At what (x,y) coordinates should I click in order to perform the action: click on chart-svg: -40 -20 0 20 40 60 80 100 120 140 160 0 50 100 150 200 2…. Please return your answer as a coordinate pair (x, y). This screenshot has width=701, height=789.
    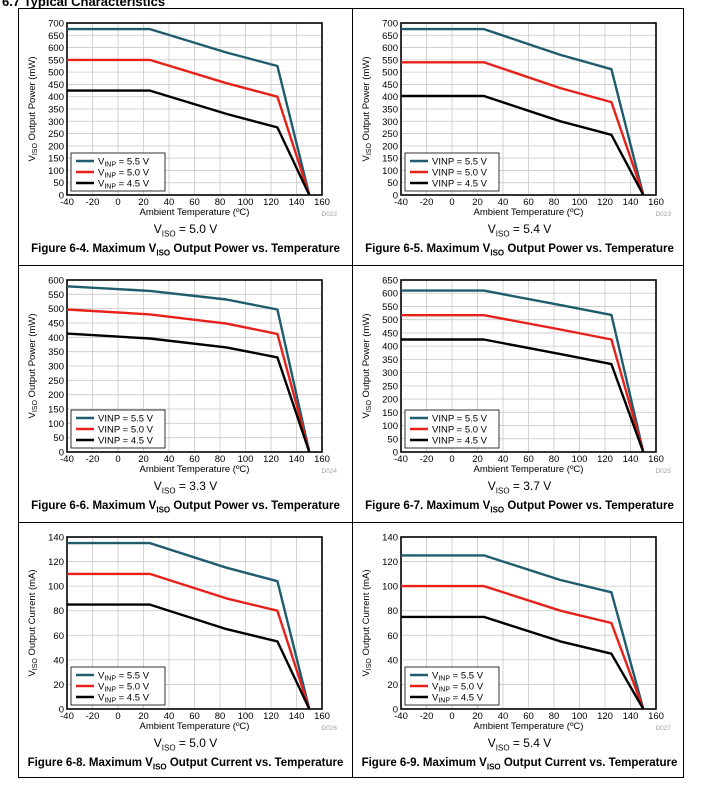
    Looking at the image, I should click on (516, 376).